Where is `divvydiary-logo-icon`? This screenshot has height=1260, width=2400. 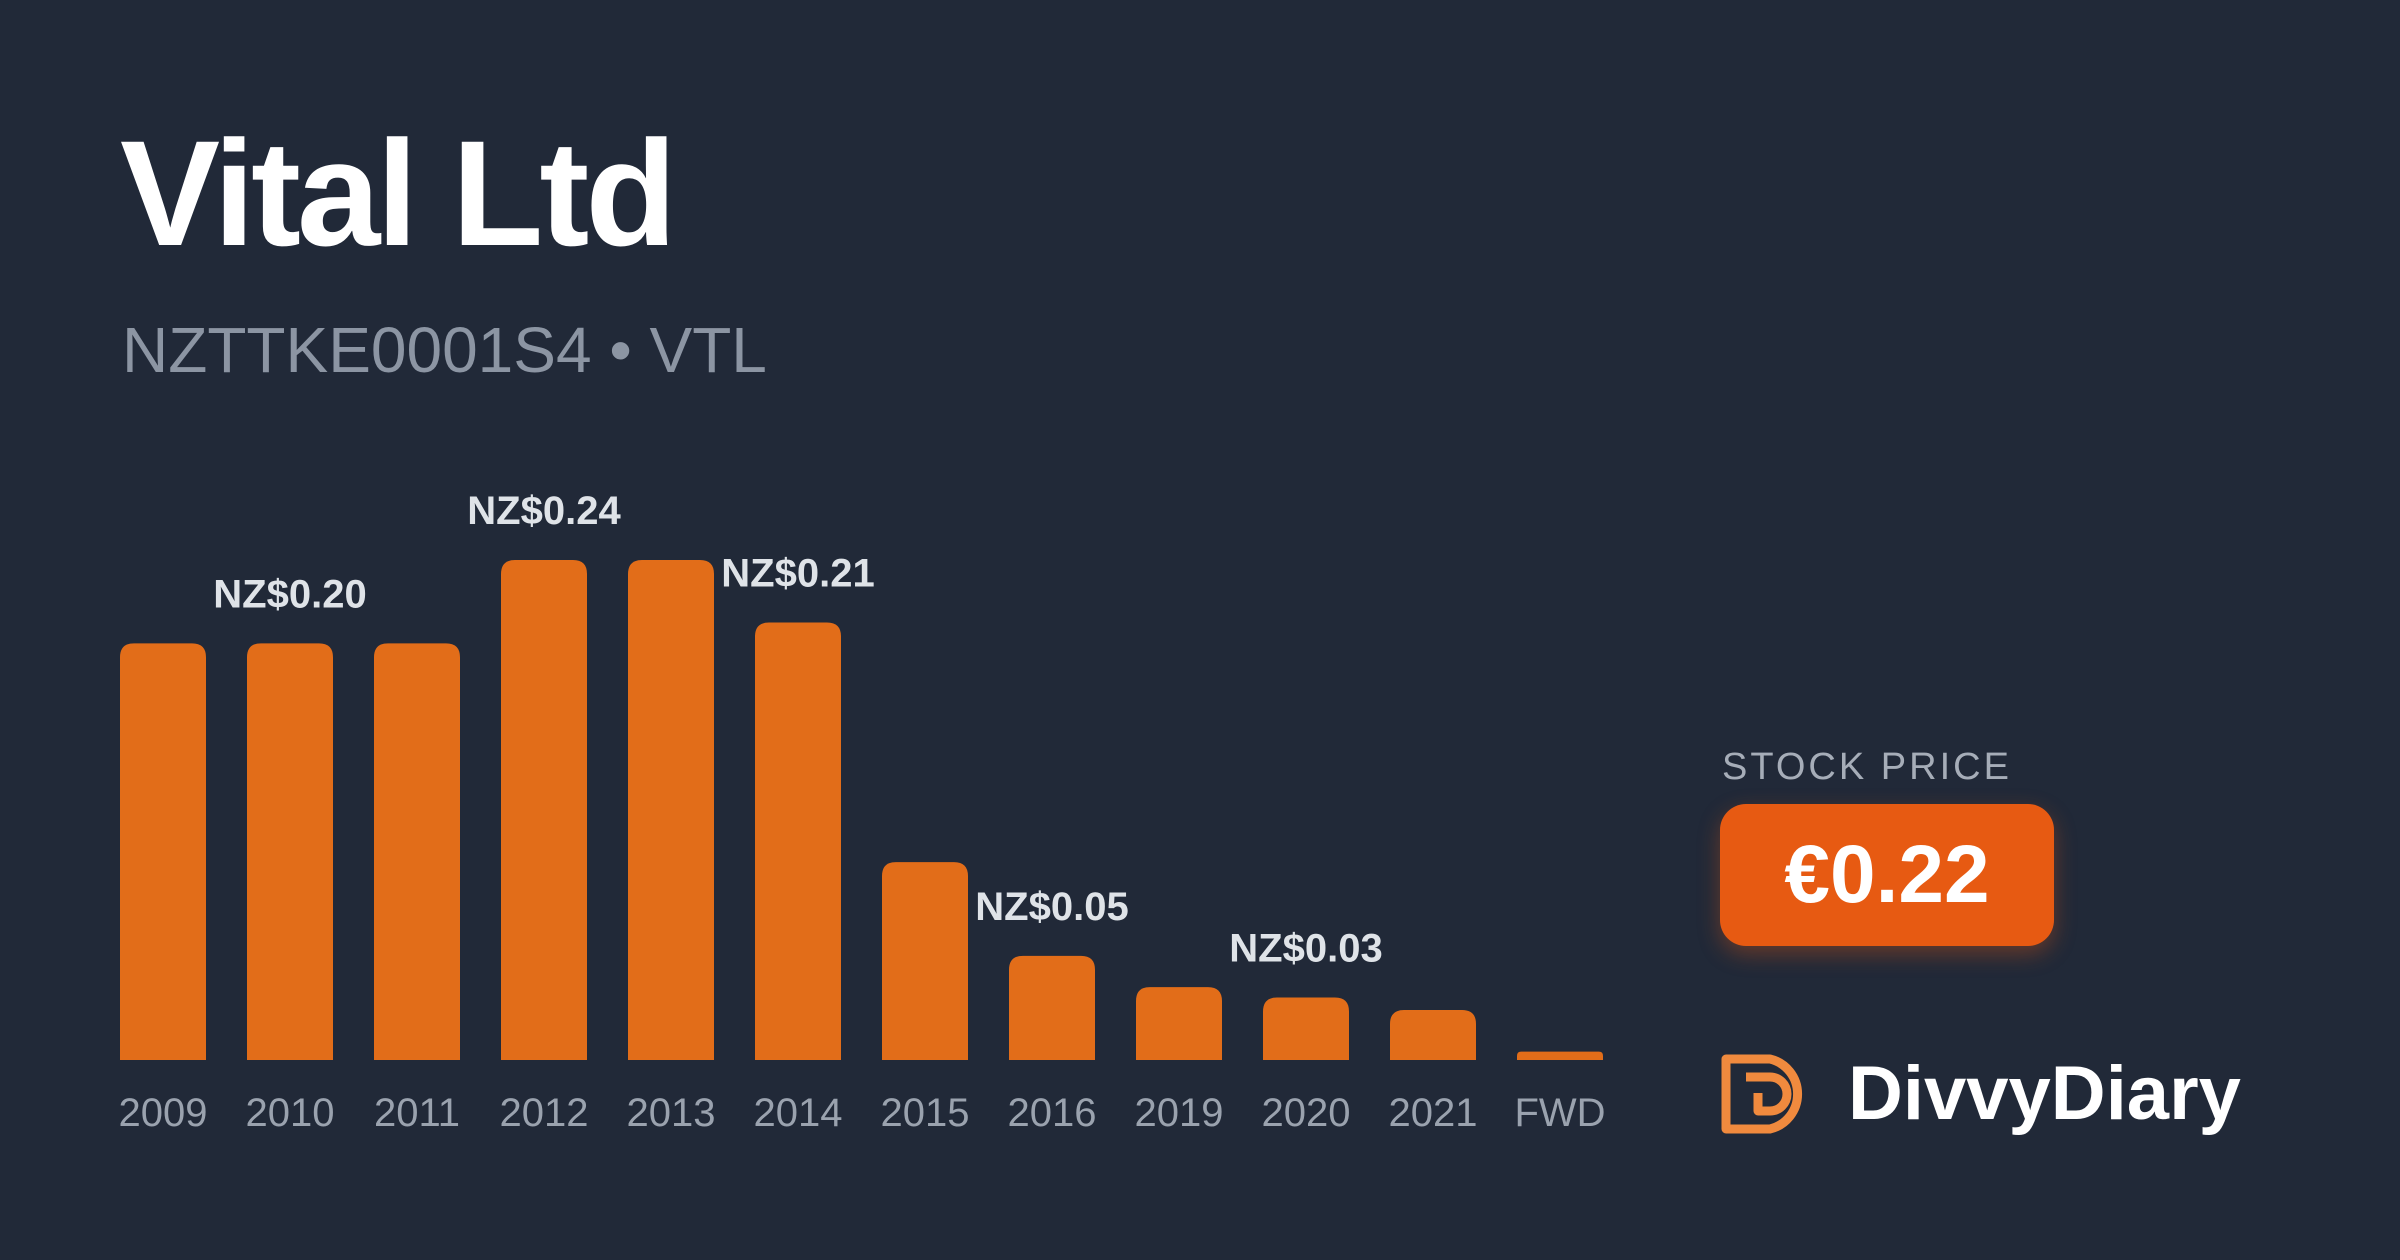
divvydiary-logo-icon is located at coordinates (1762, 1094).